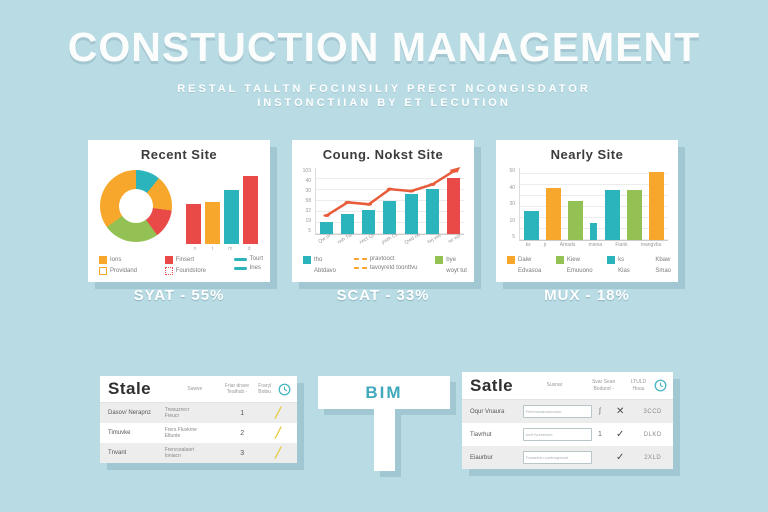  What do you see at coordinates (185, 260) in the screenshot?
I see `legend-item: Finsert` at bounding box center [185, 260].